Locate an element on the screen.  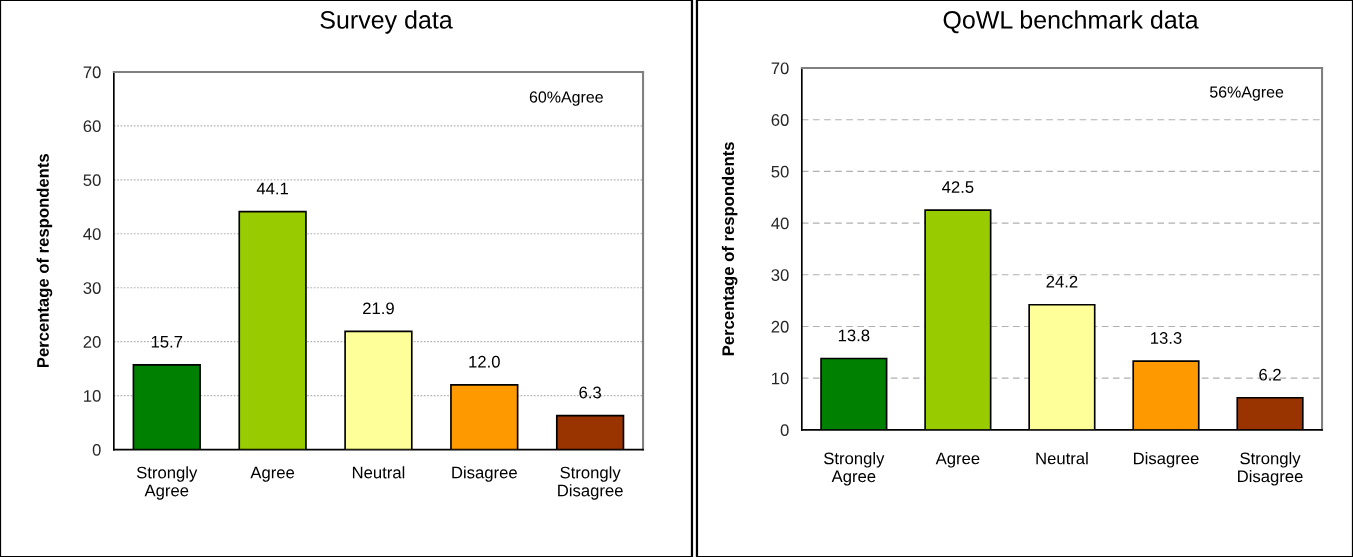
data-label: 13.8 is located at coordinates (854, 335).